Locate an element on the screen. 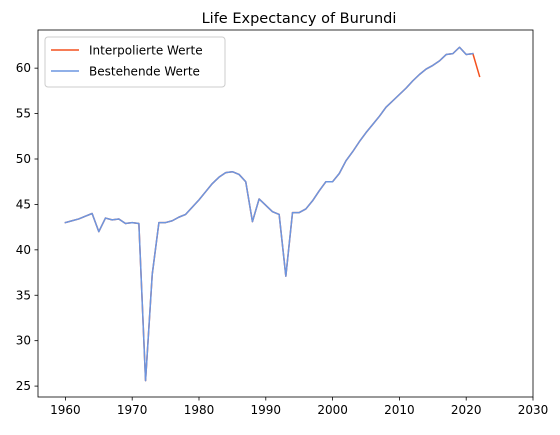 The height and width of the screenshot is (435, 560). y-tick-label: 60 is located at coordinates (23, 68).